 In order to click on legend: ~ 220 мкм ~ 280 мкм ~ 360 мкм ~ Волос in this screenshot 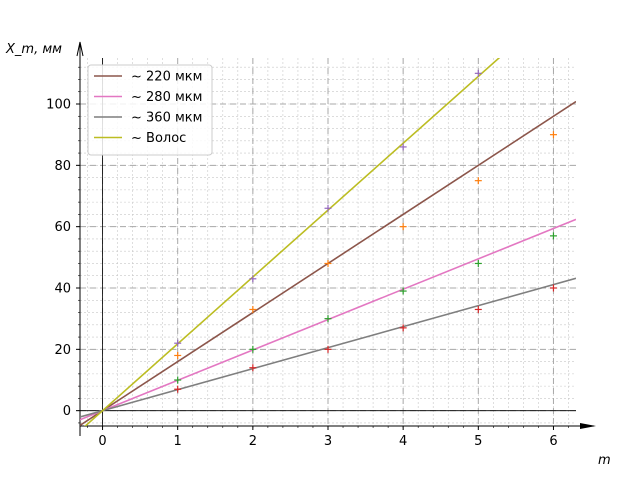, I will do `click(150, 110)`.